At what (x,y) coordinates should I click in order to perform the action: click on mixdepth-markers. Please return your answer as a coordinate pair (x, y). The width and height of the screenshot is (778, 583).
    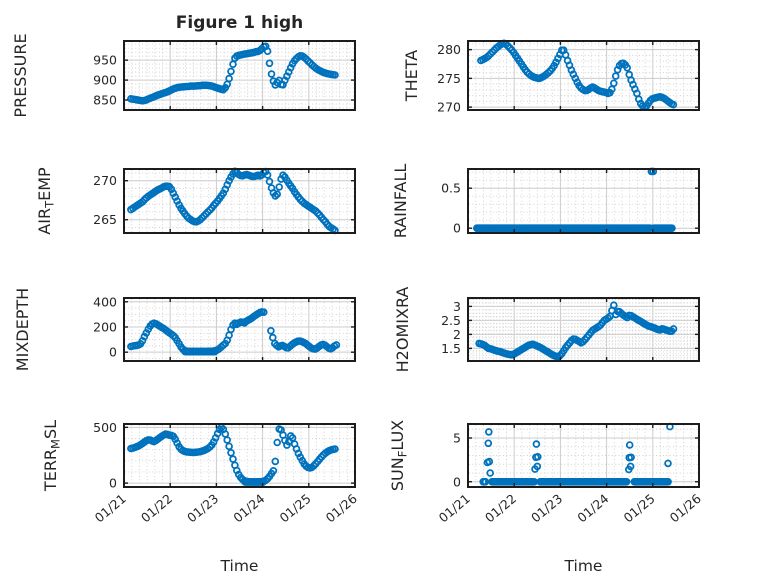
    Looking at the image, I should click on (234, 332).